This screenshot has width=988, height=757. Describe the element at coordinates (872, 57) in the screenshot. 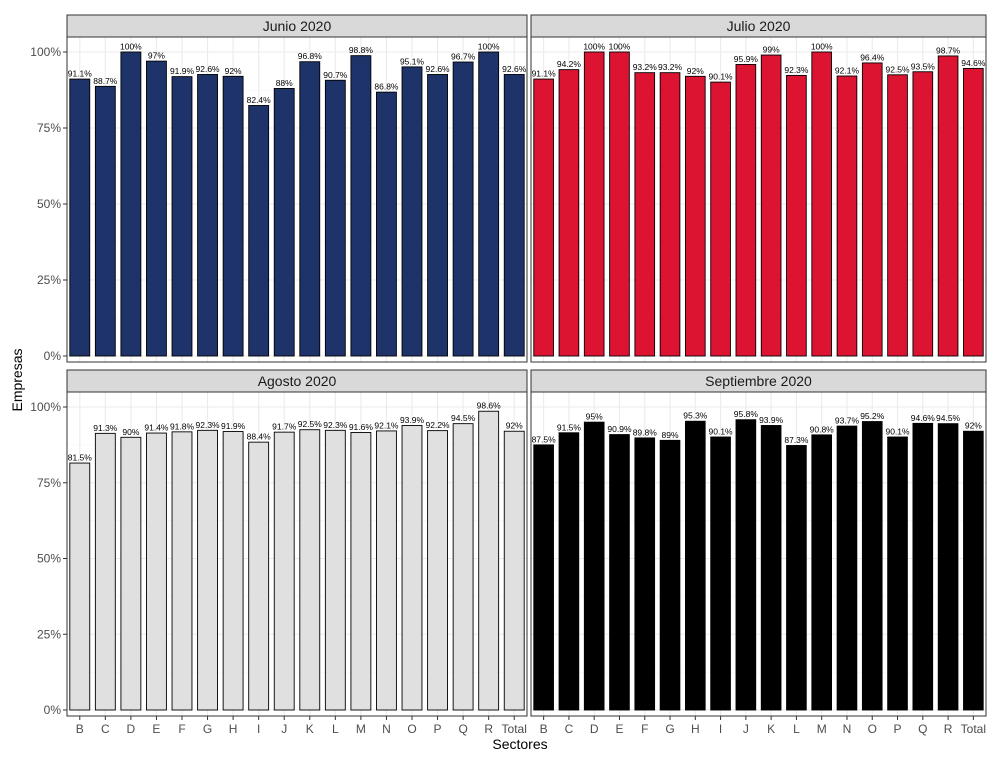

I see `data-label: 96.4%` at that location.